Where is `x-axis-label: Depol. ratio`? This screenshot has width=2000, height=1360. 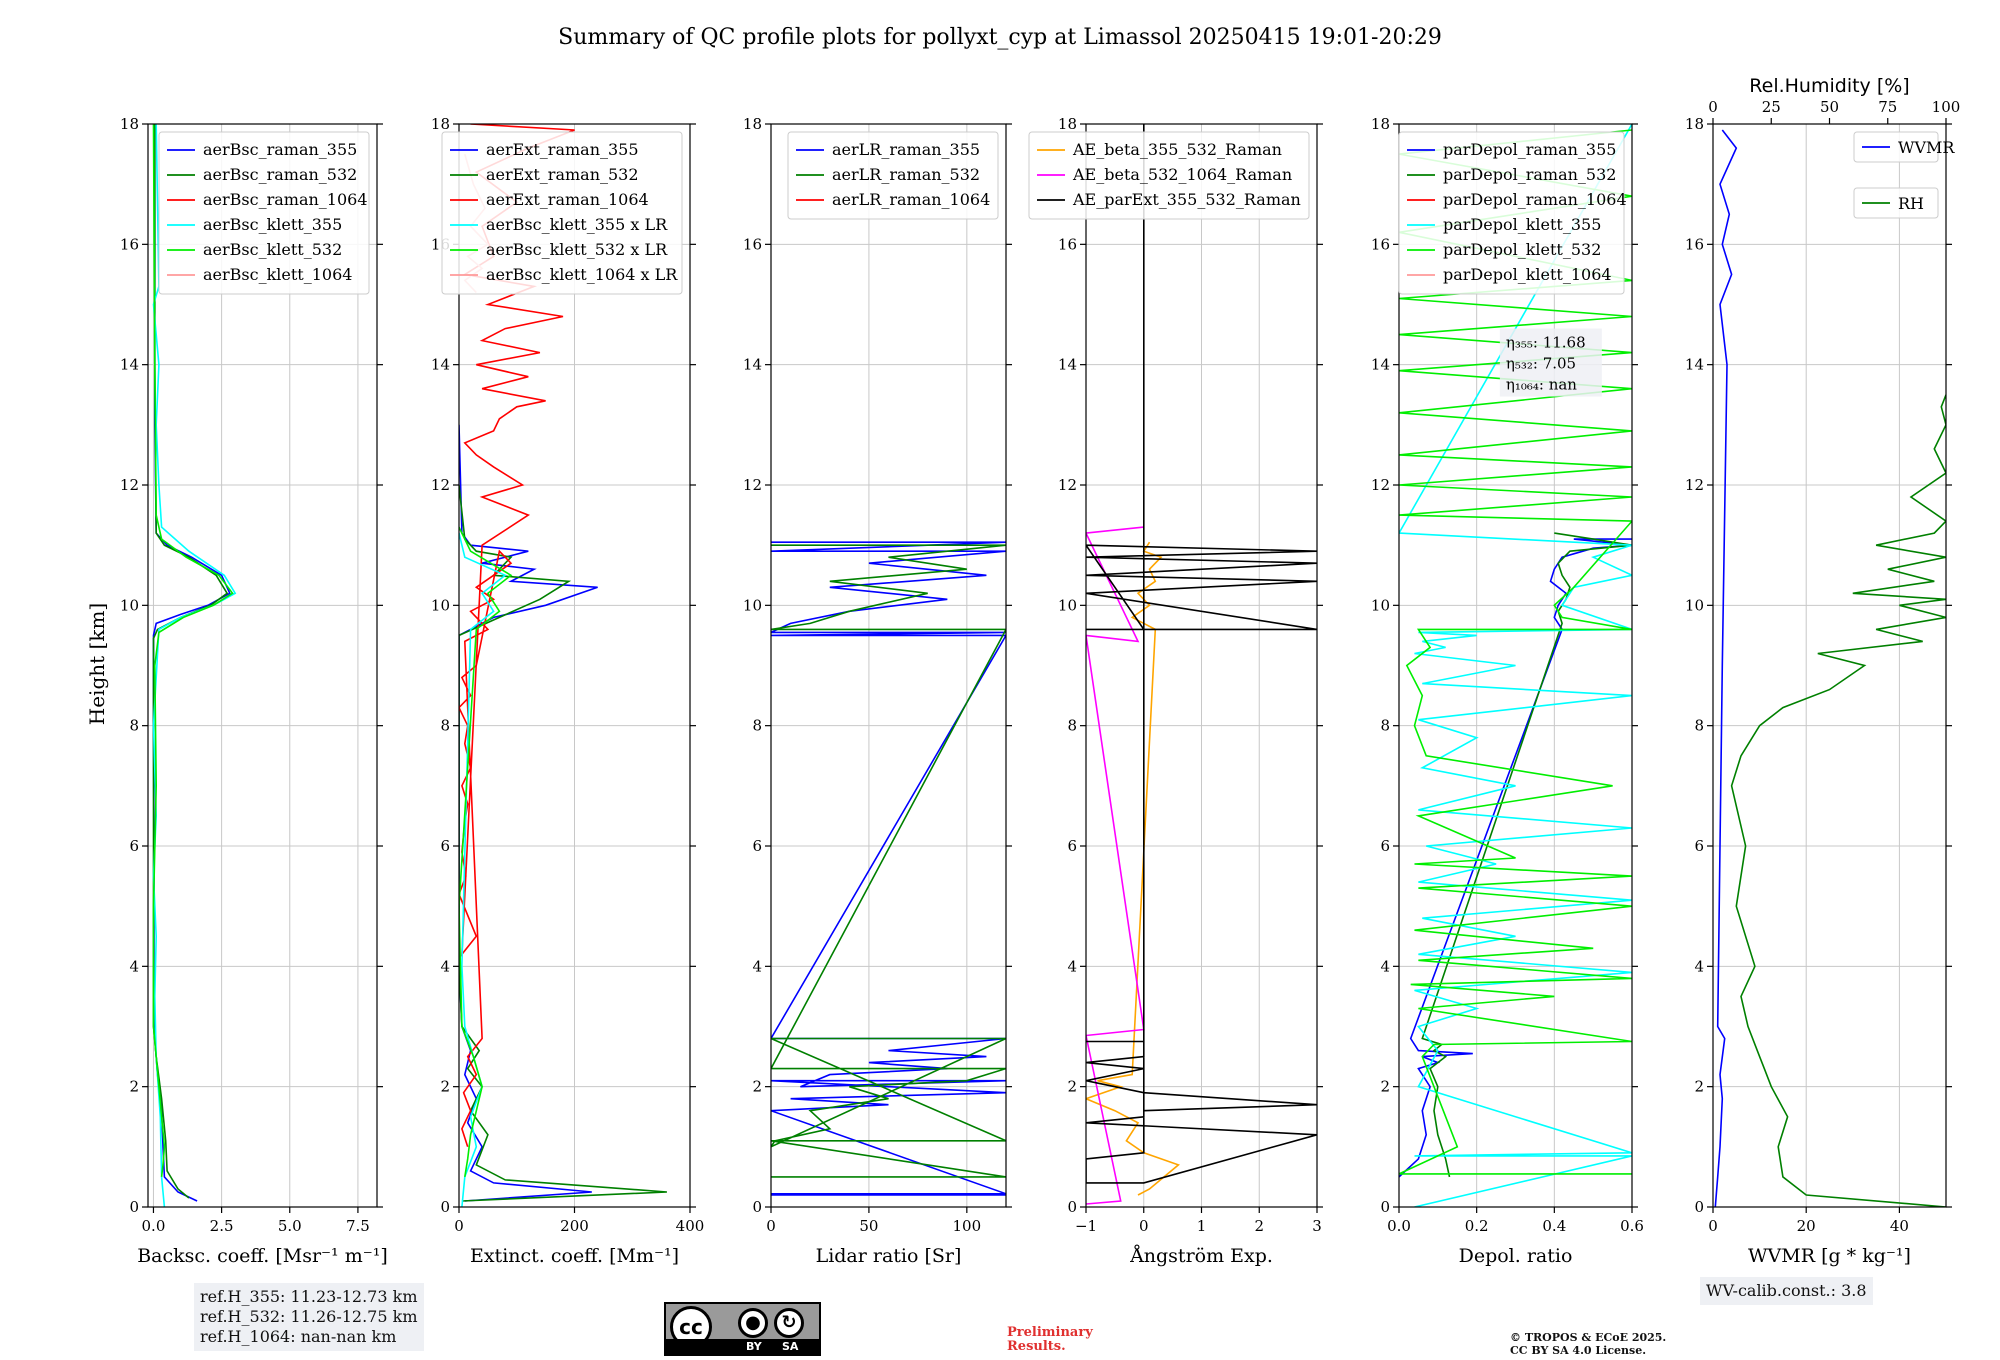
x-axis-label: Depol. ratio is located at coordinates (1516, 1256).